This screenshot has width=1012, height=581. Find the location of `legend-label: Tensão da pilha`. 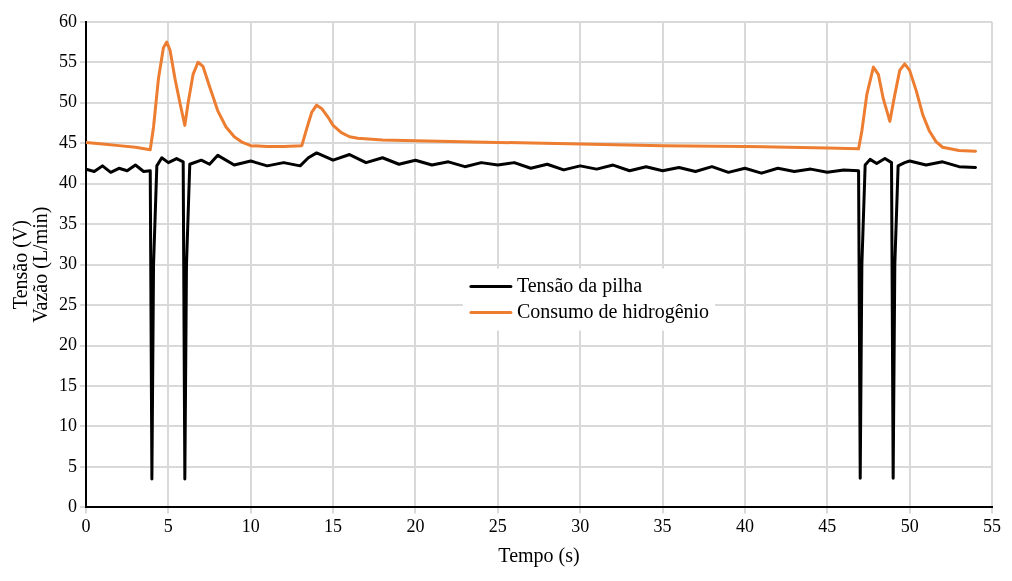

legend-label: Tensão da pilha is located at coordinates (579, 285).